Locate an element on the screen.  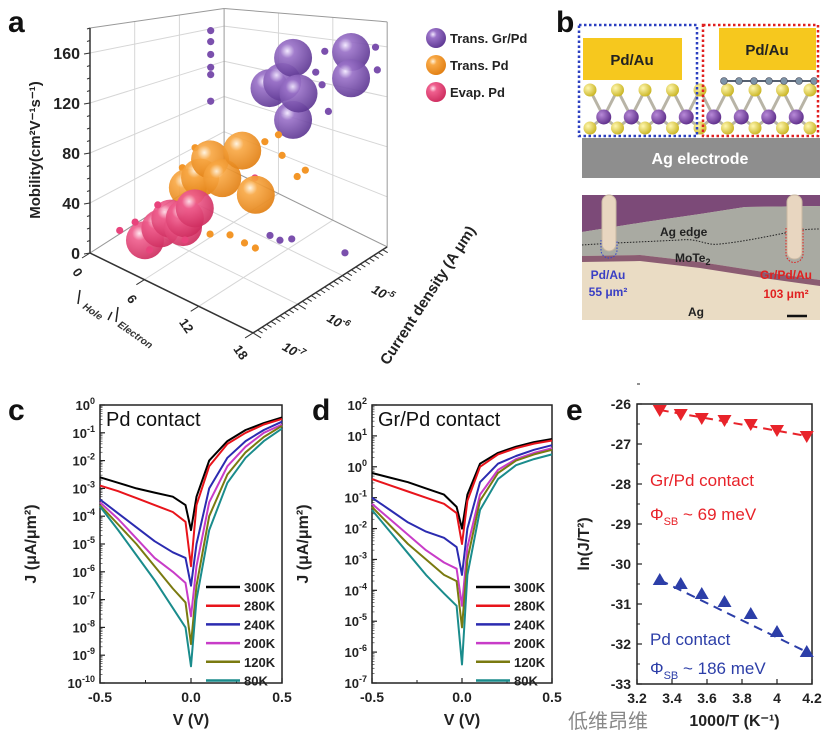
electron-label: Electron is located at coordinates (134, 335).